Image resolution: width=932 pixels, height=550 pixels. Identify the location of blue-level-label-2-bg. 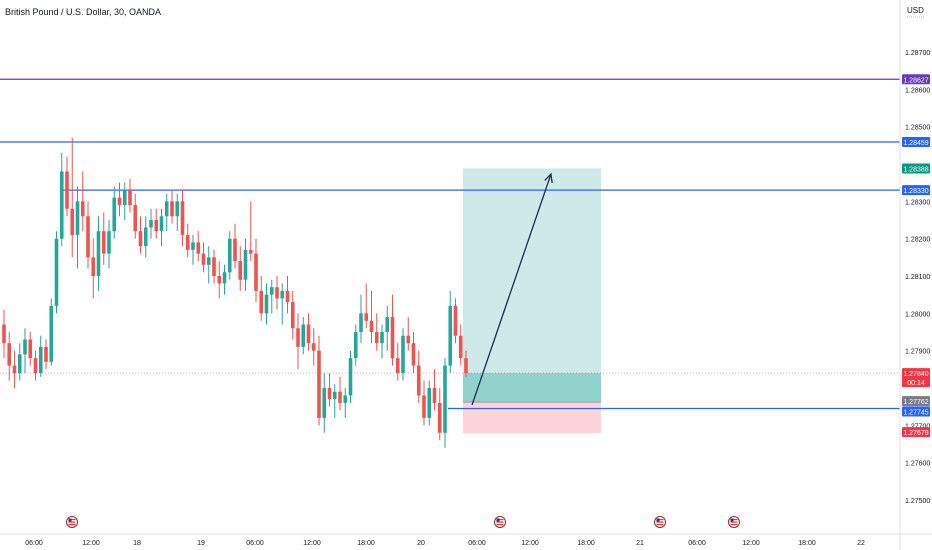
(916, 190).